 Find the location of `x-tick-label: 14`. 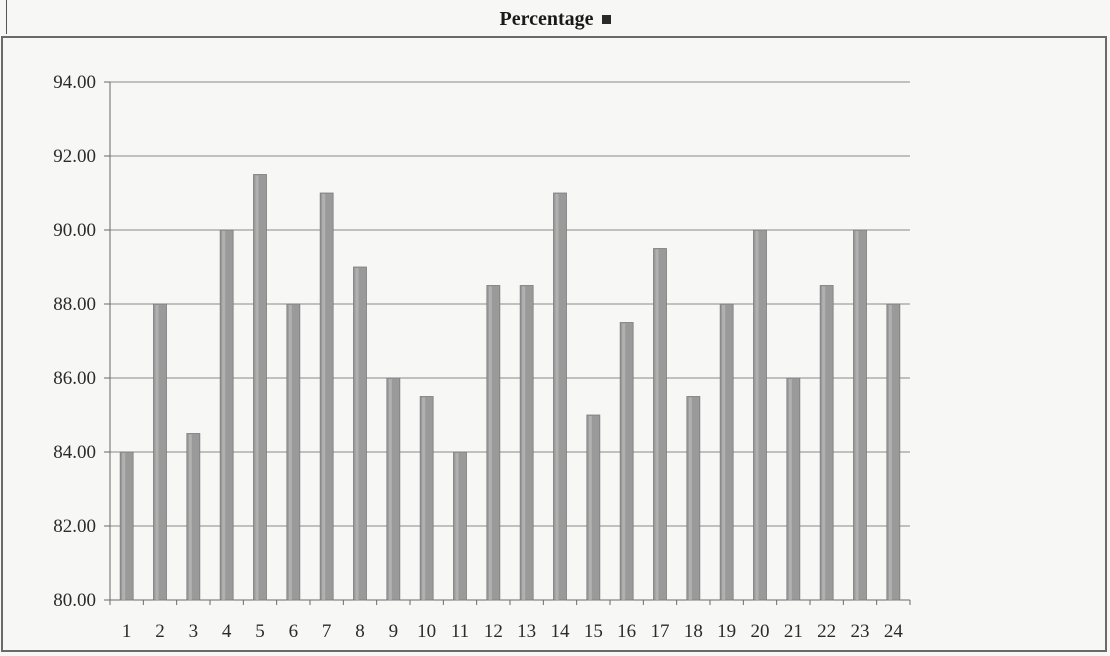

x-tick-label: 14 is located at coordinates (561, 631).